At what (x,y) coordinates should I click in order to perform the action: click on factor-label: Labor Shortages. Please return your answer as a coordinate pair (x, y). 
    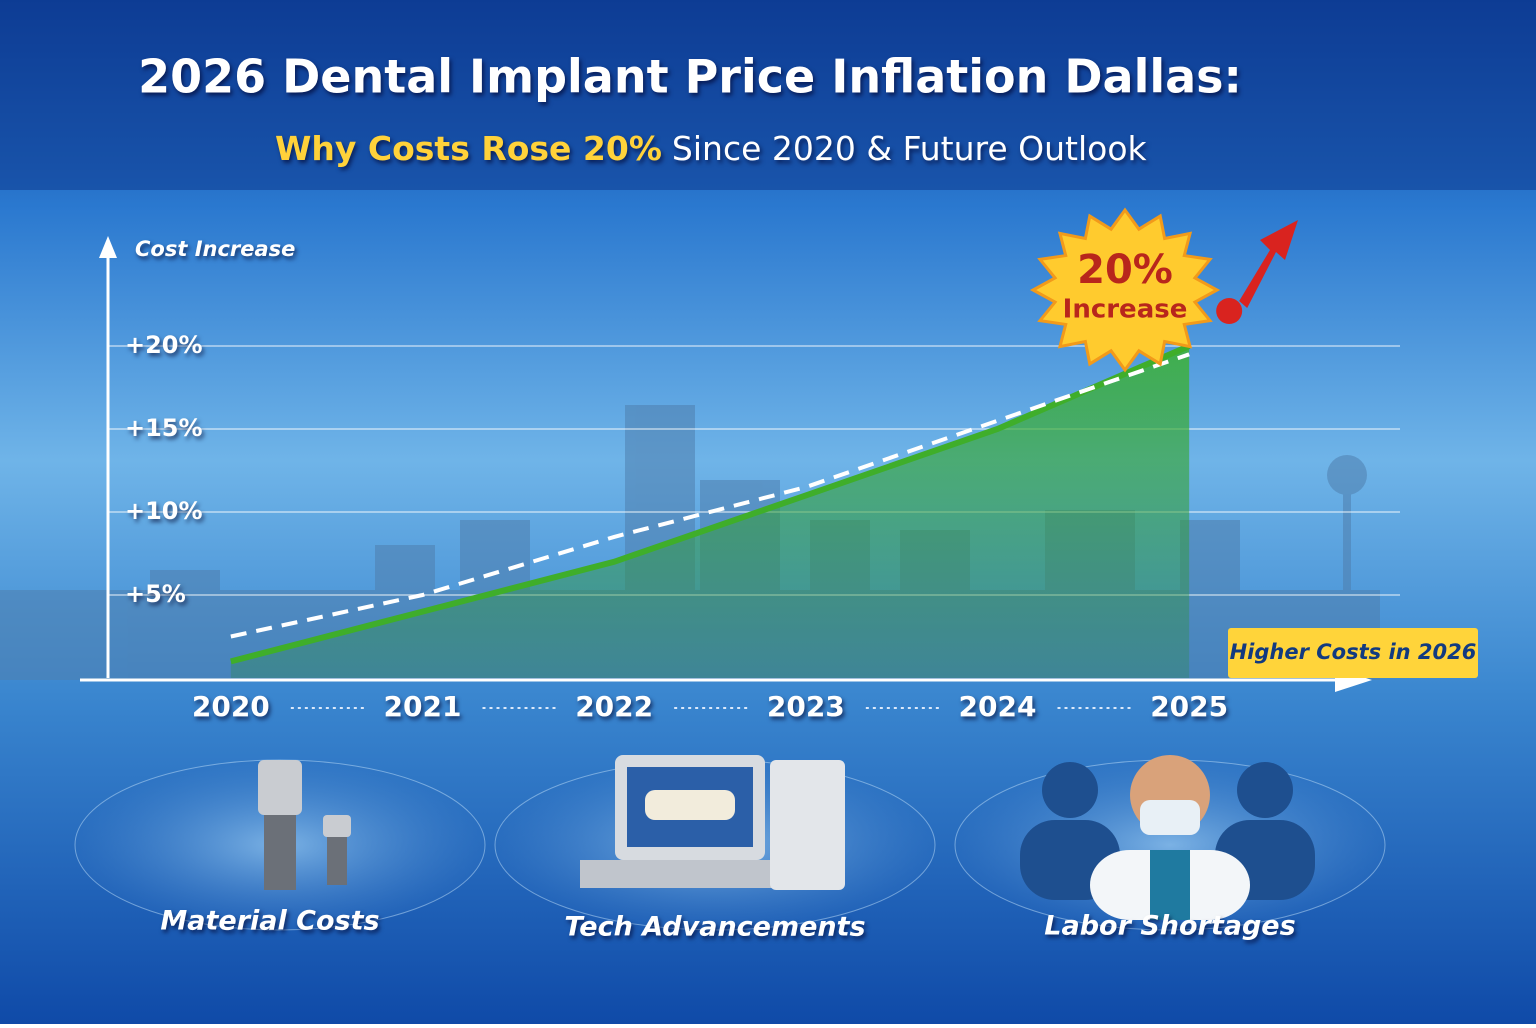
    Looking at the image, I should click on (1169, 926).